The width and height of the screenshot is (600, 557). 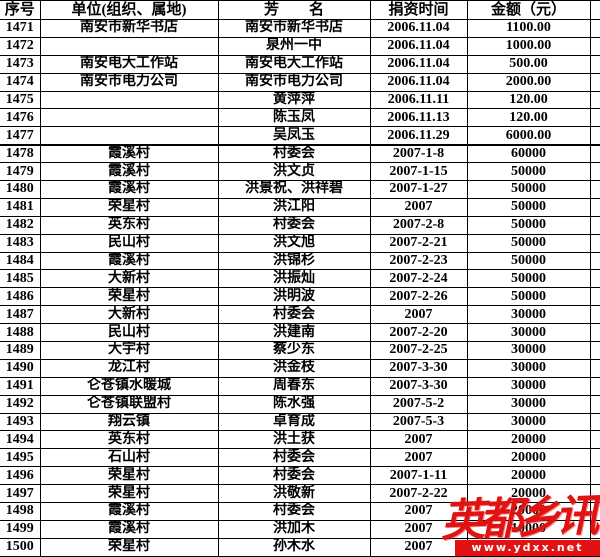 I want to click on cell-date: 2007-2-21, so click(x=418, y=243).